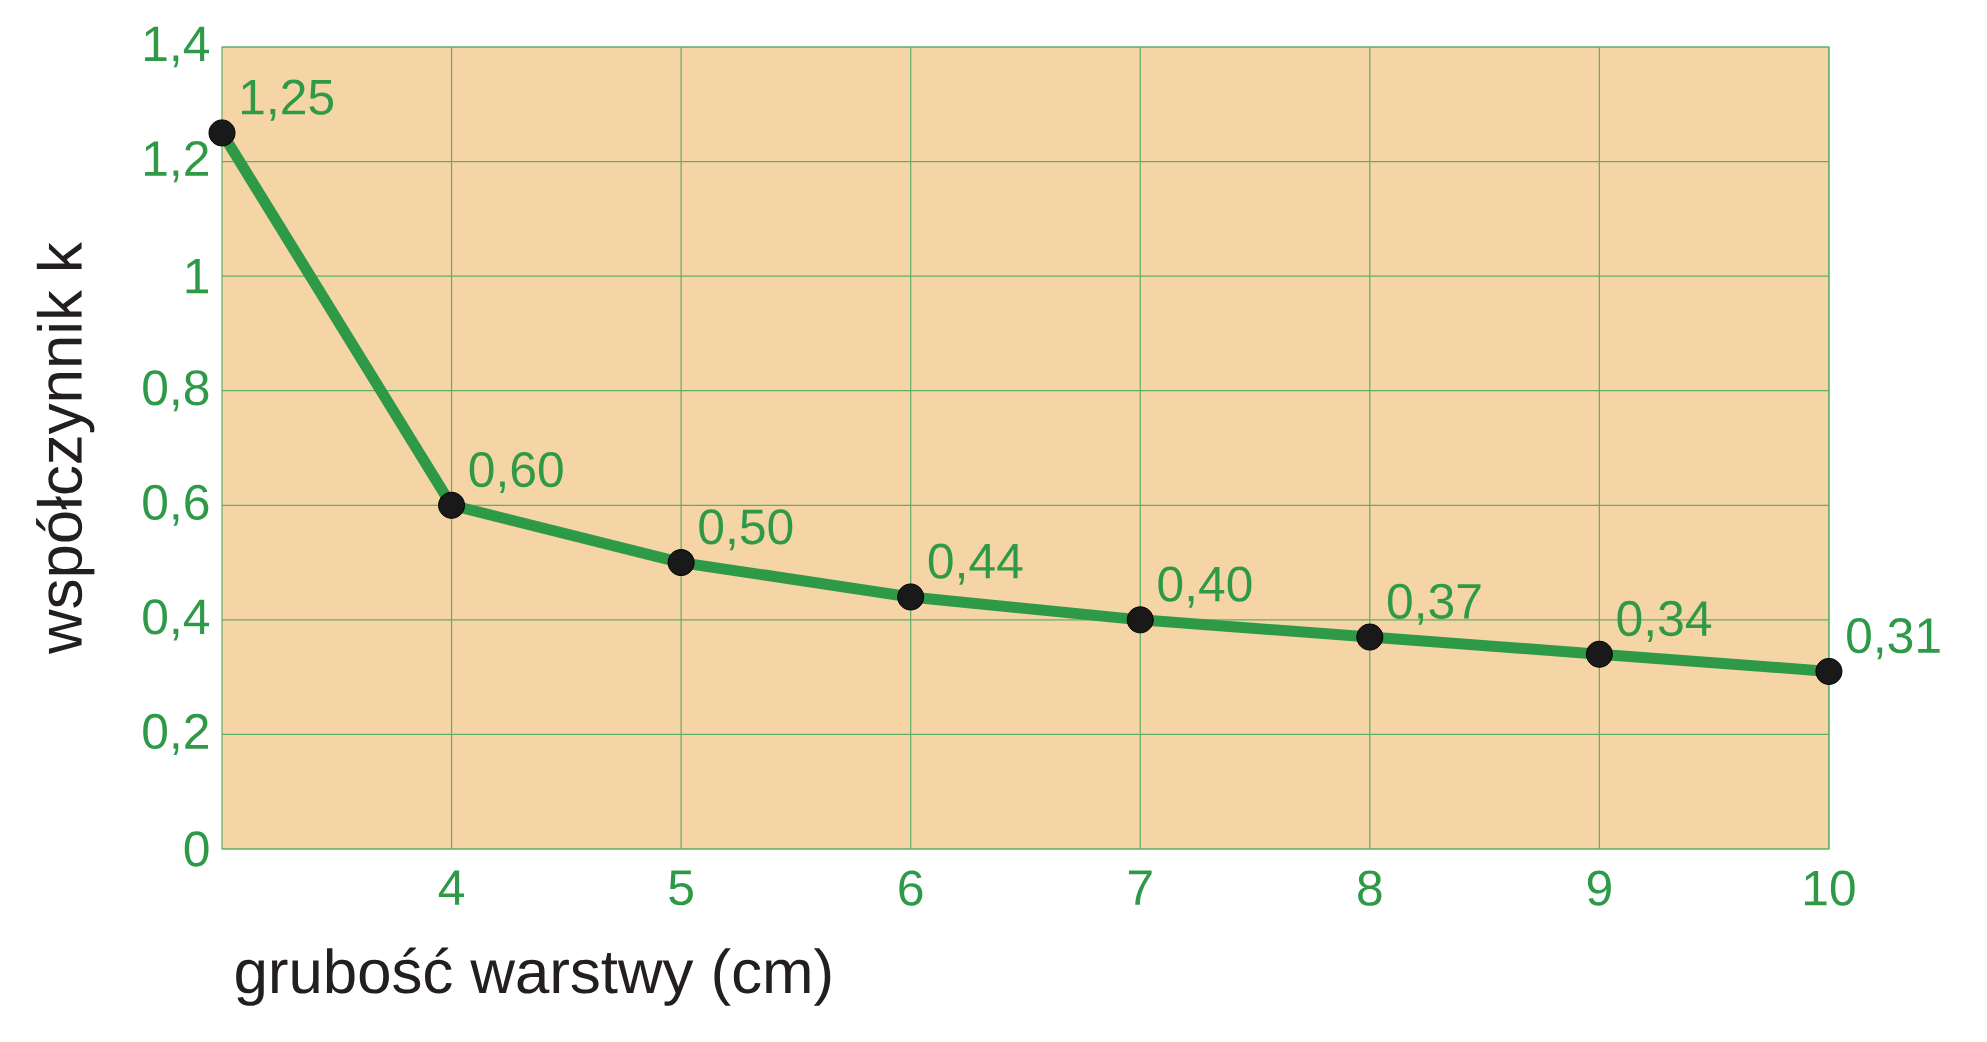  What do you see at coordinates (911, 888) in the screenshot?
I see `x-tick-label: 6` at bounding box center [911, 888].